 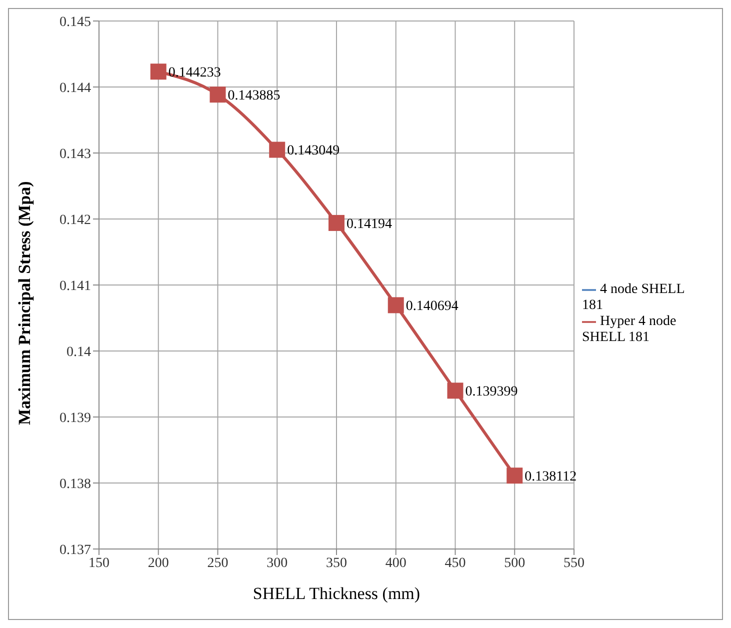 What do you see at coordinates (515, 563) in the screenshot?
I see `x-tick-label: 500` at bounding box center [515, 563].